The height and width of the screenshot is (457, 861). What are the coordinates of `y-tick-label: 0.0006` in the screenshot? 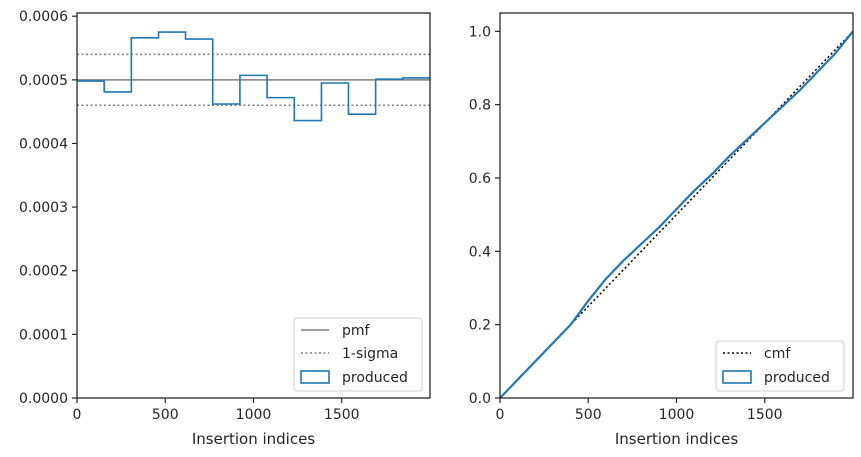 It's located at (43, 17).